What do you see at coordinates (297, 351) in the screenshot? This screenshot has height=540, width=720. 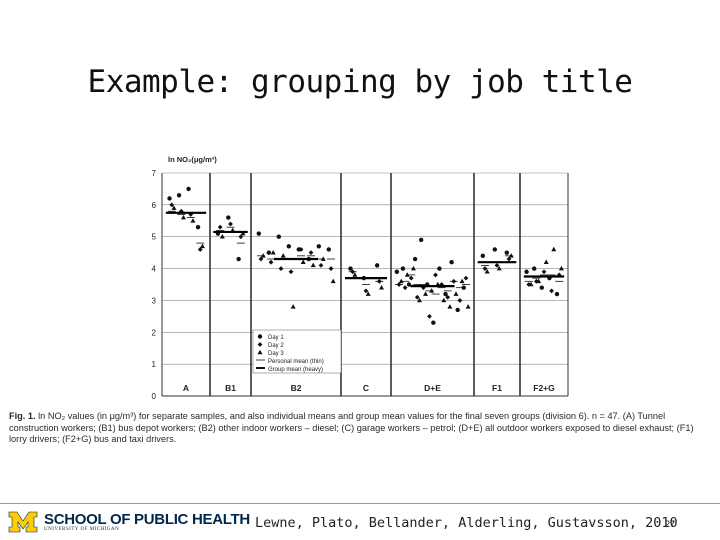 I see `legend-box` at bounding box center [297, 351].